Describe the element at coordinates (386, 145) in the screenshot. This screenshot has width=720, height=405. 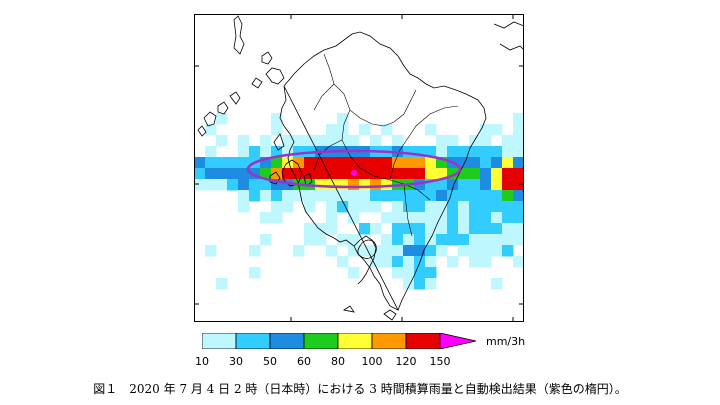
I see `prefecture-borders` at that location.